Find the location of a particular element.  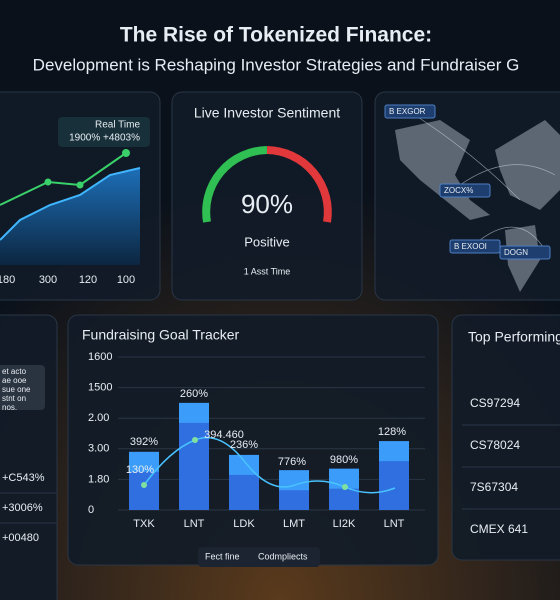

panel-title: Top Performing is located at coordinates (514, 337).